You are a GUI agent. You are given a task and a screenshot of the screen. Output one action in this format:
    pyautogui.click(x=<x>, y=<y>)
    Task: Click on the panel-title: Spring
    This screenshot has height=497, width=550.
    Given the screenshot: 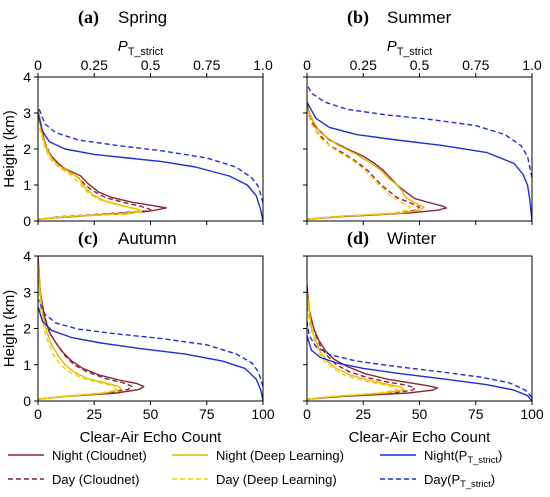 What is the action you would take?
    pyautogui.click(x=142, y=17)
    